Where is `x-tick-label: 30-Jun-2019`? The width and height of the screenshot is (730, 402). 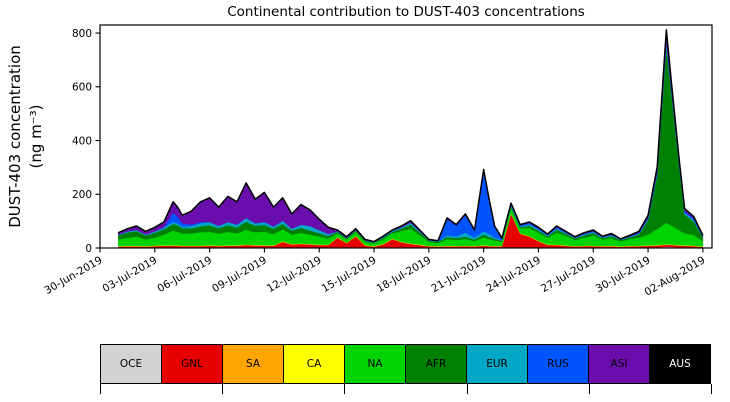
x-tick-label: 30-Jun-2019 is located at coordinates (74, 275).